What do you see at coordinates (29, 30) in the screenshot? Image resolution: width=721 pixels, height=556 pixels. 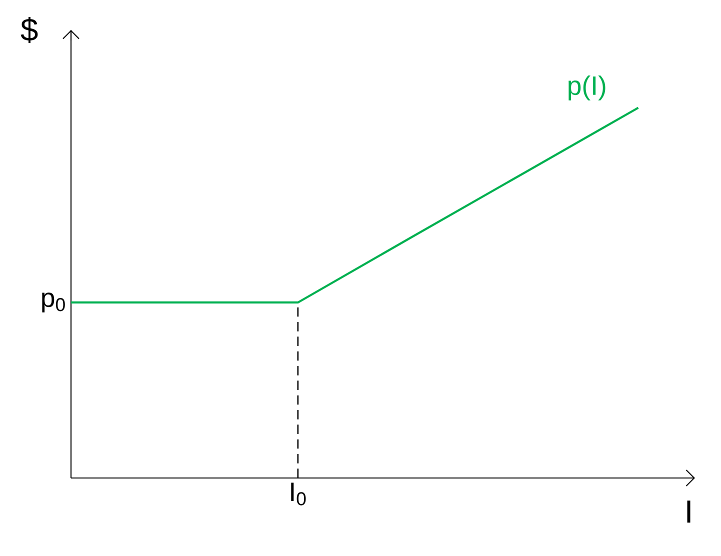 I see `y-axis-title: $` at bounding box center [29, 30].